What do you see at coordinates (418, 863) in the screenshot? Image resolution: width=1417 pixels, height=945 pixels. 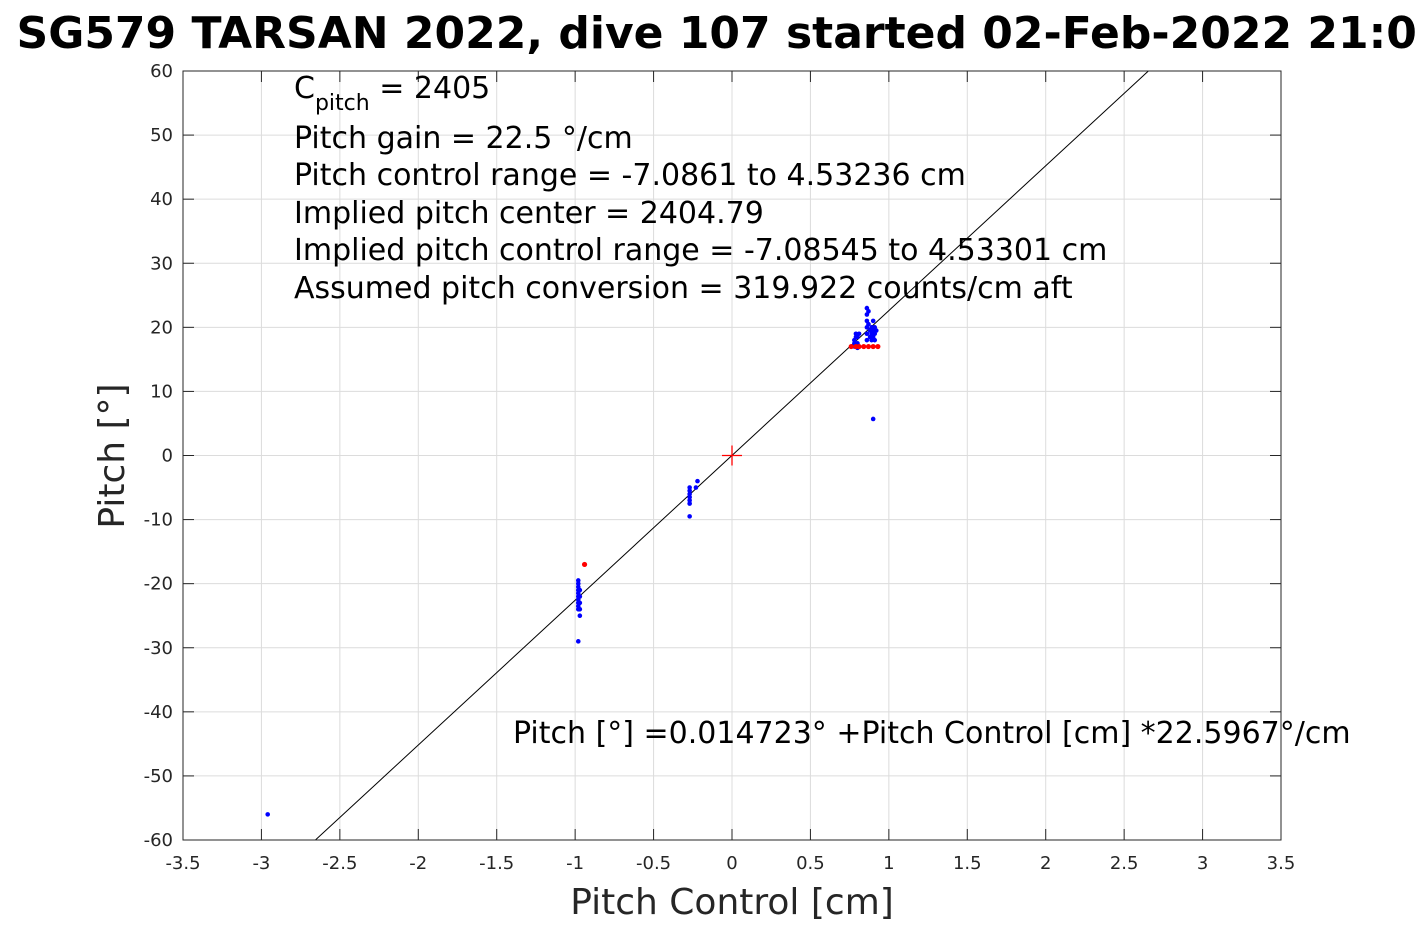 I see `x-tick-label: -2` at bounding box center [418, 863].